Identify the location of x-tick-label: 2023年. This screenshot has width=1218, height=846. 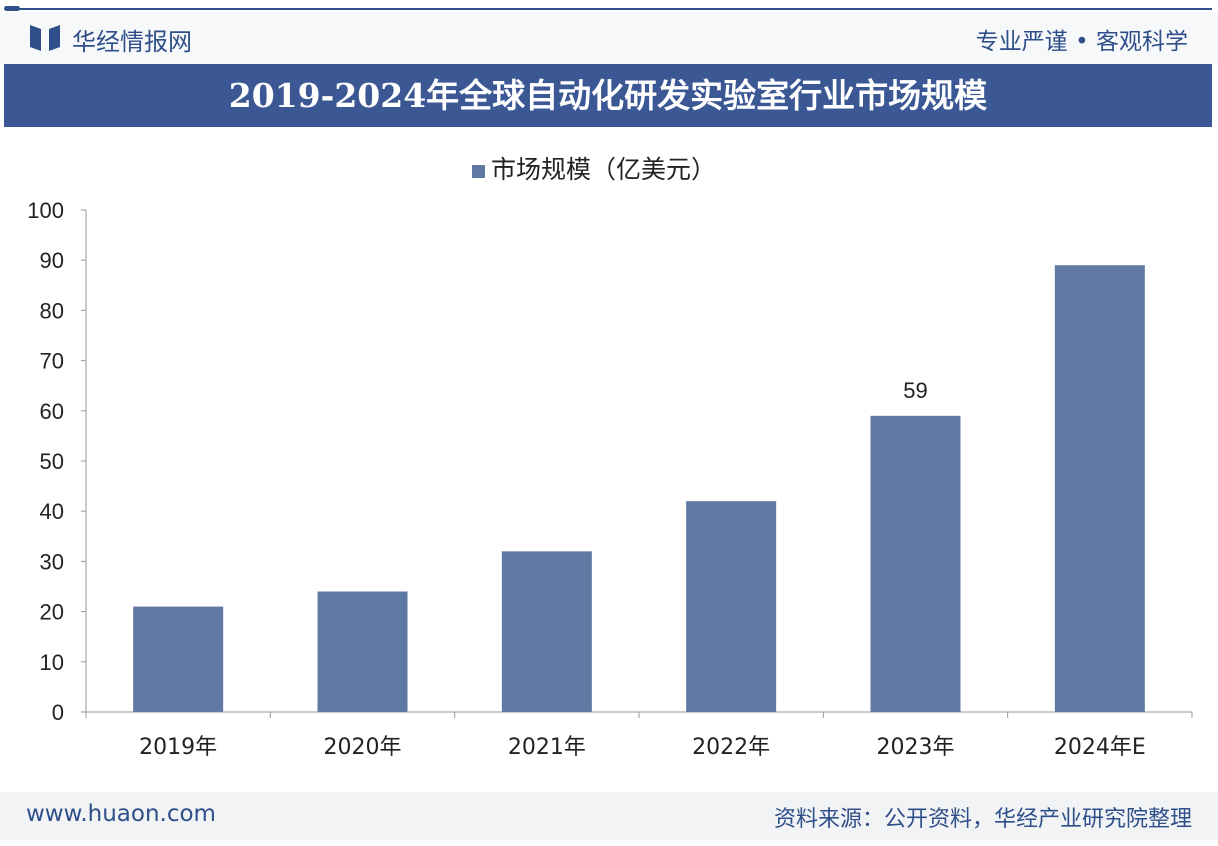
(916, 747).